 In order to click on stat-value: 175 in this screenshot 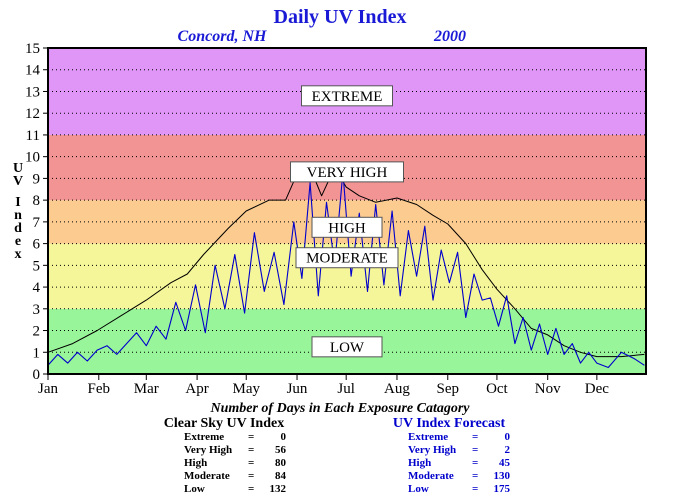, I will do `click(502, 489)`.